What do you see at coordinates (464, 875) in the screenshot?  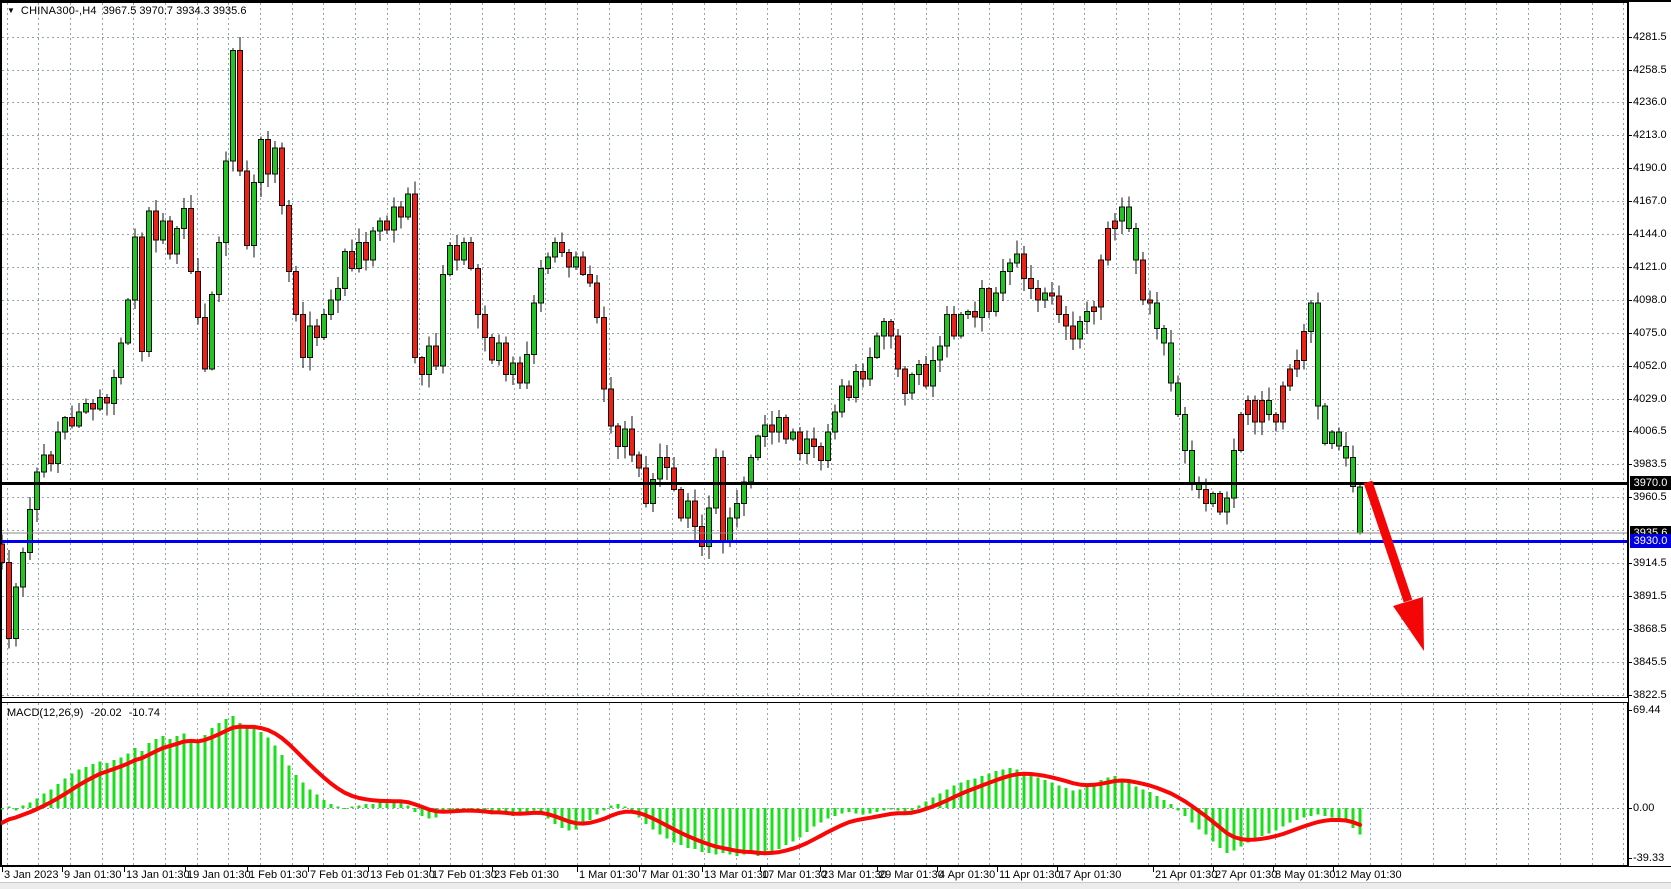 I see `time-axis-label: 17 Feb 01:30` at bounding box center [464, 875].